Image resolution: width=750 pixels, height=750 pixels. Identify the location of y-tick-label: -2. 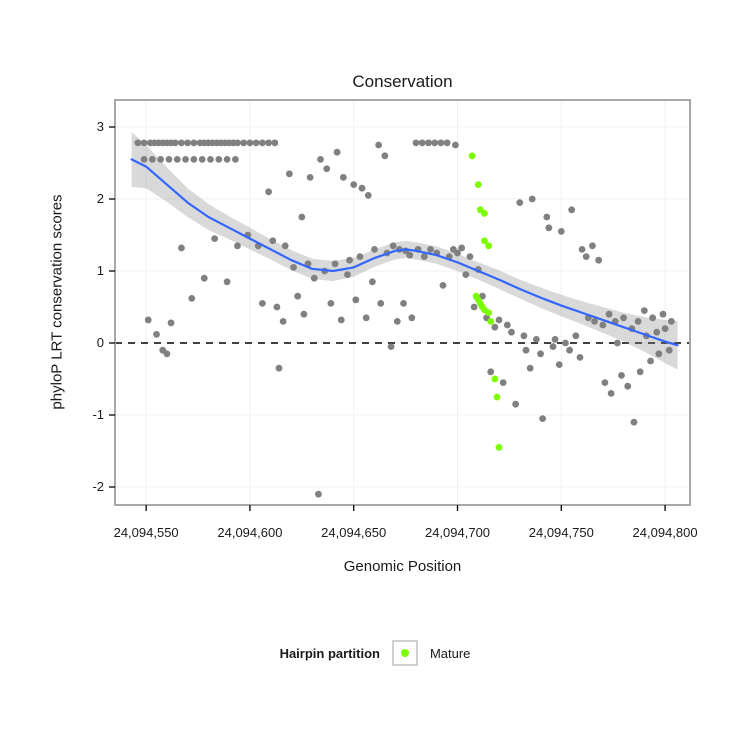
(98, 486).